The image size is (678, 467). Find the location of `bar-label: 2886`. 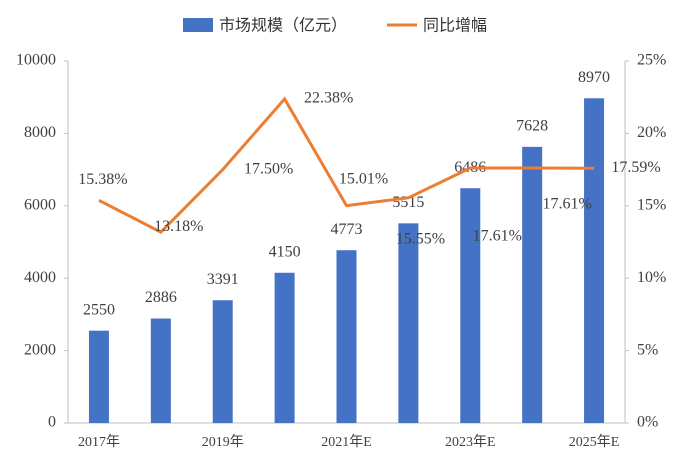

bar-label: 2886 is located at coordinates (161, 297).